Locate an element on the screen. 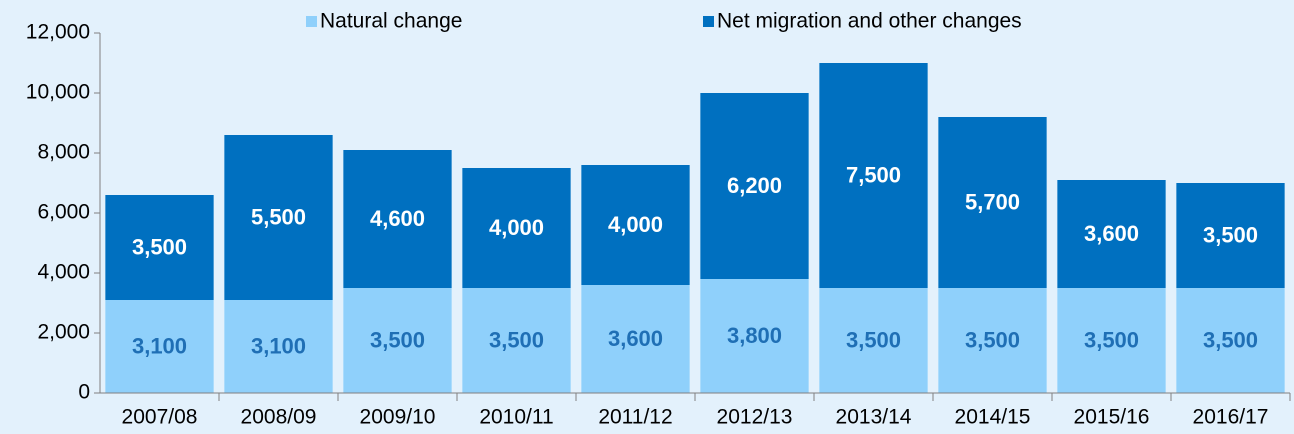 The image size is (1294, 434). legend-label: Natural change is located at coordinates (391, 21).